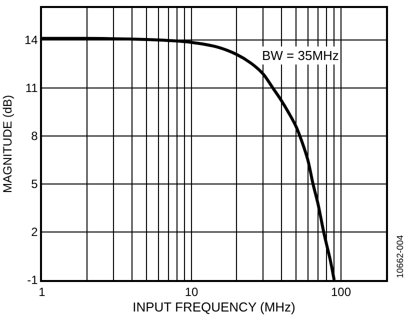 The width and height of the screenshot is (415, 320). I want to click on y-tick-label: 11, so click(31, 88).